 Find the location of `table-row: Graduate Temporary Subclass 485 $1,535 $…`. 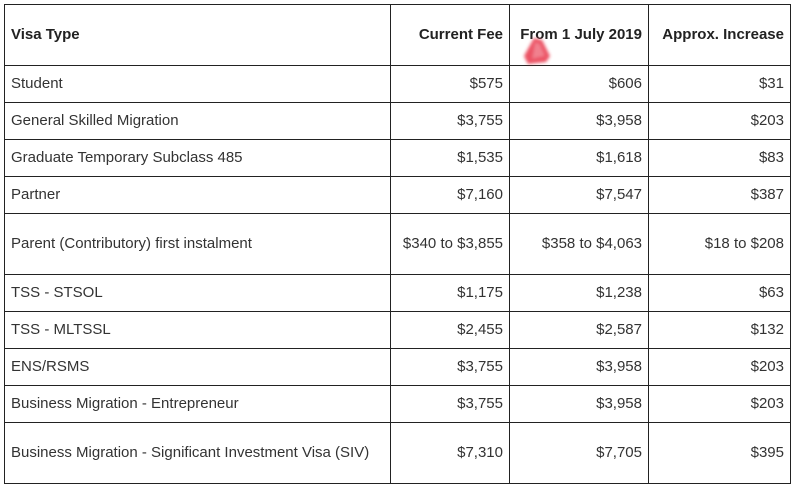

table-row: Graduate Temporary Subclass 485 $1,535 $… is located at coordinates (397, 158).